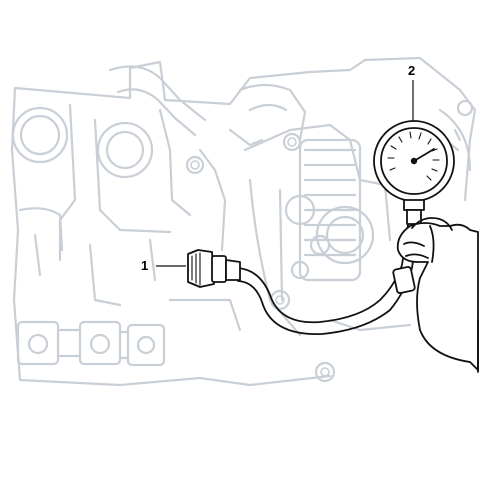 The height and width of the screenshot is (477, 500). Describe the element at coordinates (414, 172) in the screenshot. I see `compression-gauge` at that location.